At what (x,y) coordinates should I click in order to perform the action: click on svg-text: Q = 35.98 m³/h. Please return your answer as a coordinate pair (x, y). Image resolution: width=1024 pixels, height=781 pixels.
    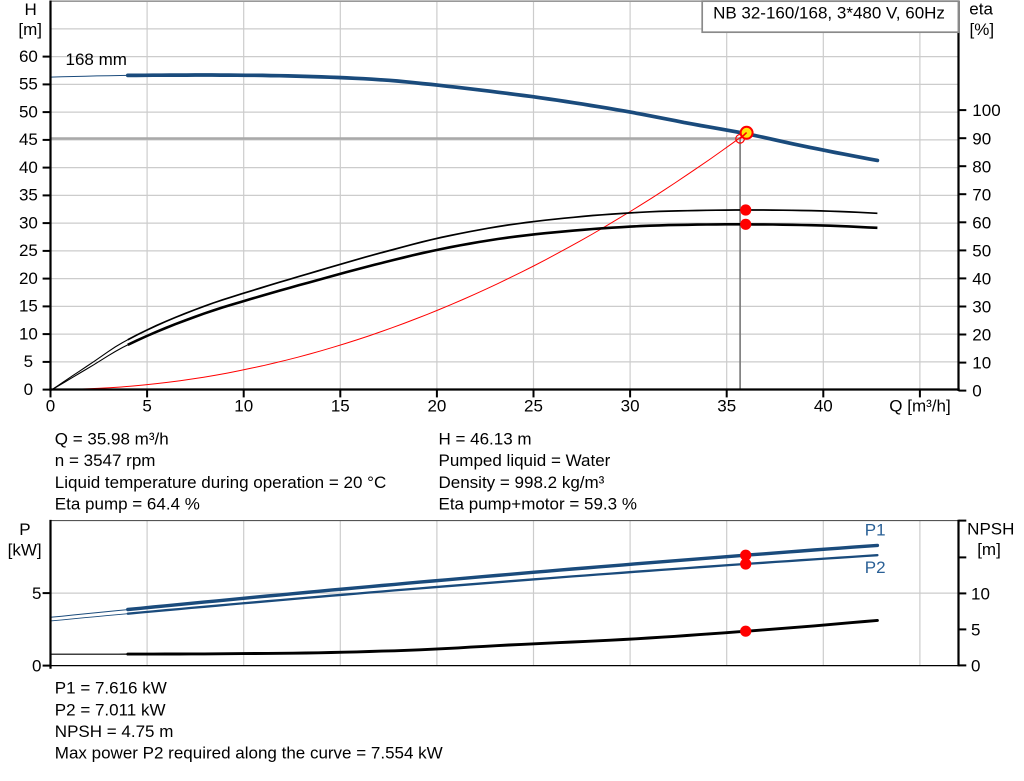
    Looking at the image, I should click on (112, 439).